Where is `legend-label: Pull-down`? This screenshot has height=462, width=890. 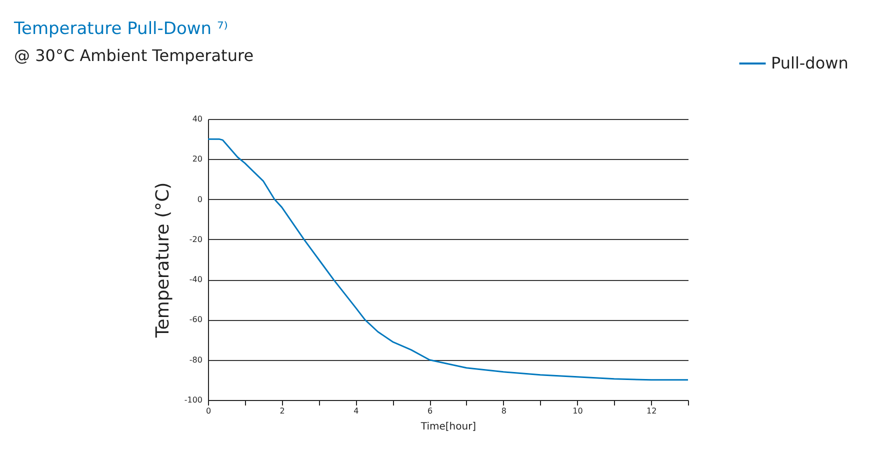
legend-label: Pull-down is located at coordinates (809, 63).